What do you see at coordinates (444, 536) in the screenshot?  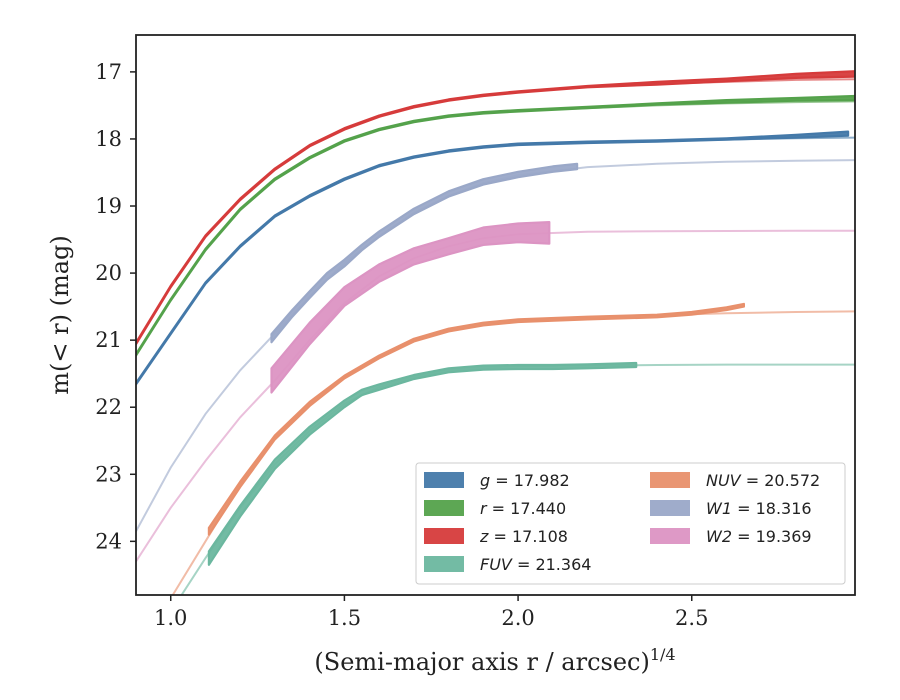 I see `legend-swatch-z` at bounding box center [444, 536].